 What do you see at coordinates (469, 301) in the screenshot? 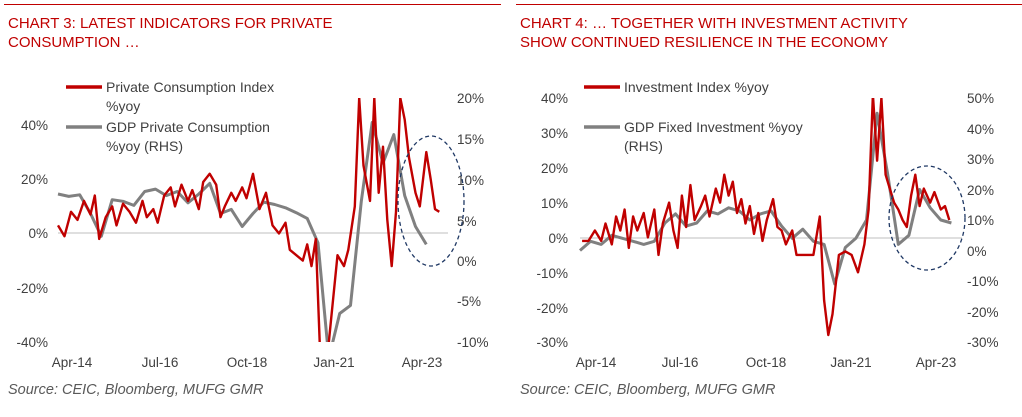
I see `right-axis-tick-label: -5%` at bounding box center [469, 301].